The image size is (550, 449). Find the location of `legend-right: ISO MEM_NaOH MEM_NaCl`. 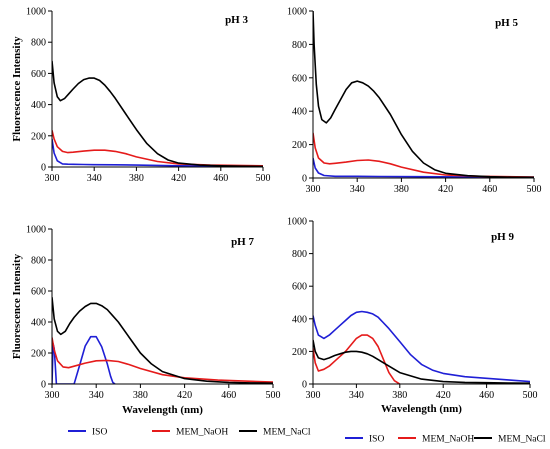

legend-right: ISO MEM_NaOH MEM_NaCl is located at coordinates (445, 440).